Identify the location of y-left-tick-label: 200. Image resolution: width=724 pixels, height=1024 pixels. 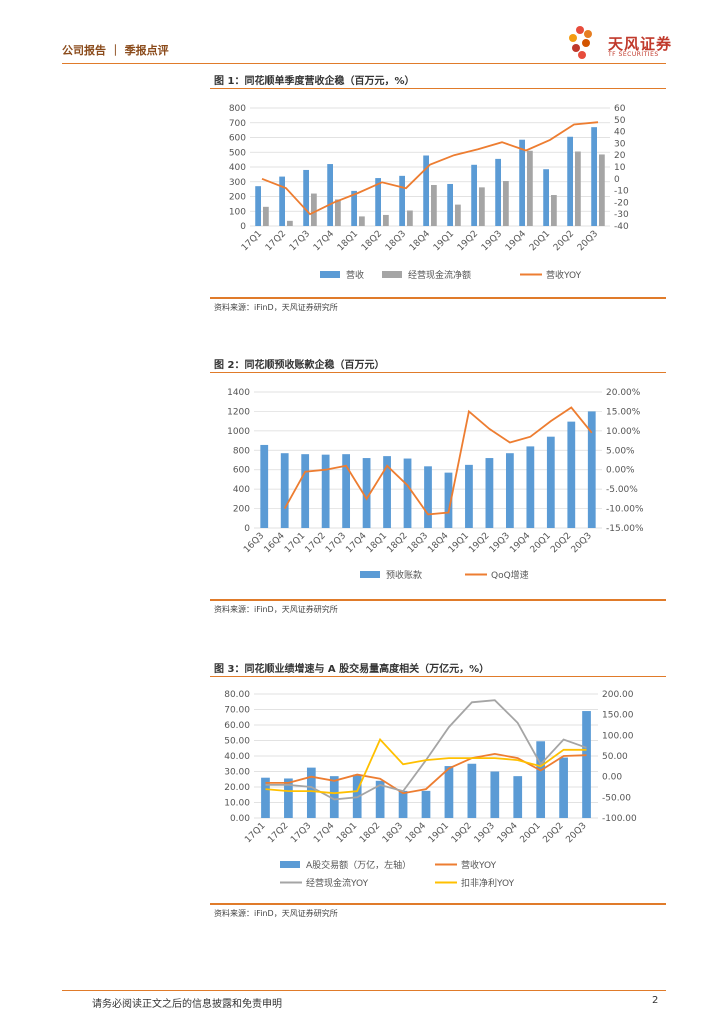
(237, 198).